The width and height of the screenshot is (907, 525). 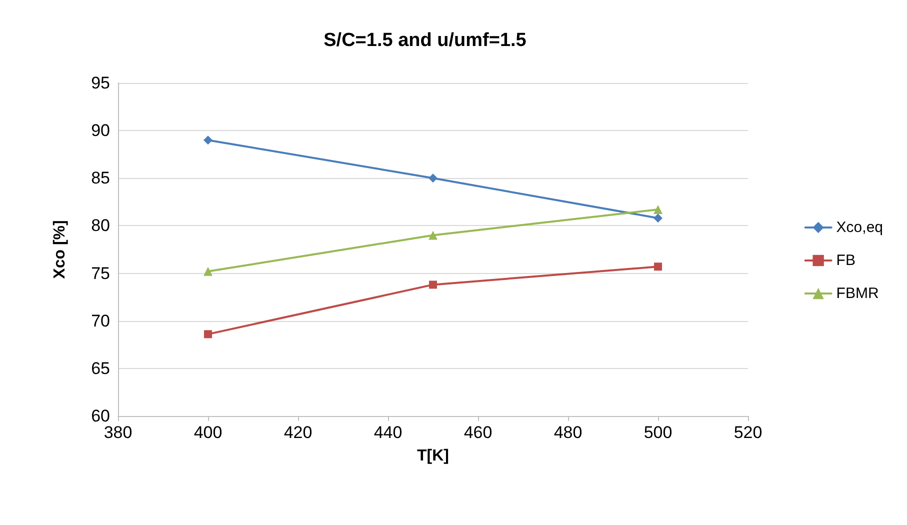 What do you see at coordinates (478, 432) in the screenshot?
I see `x-tick-label: 460` at bounding box center [478, 432].